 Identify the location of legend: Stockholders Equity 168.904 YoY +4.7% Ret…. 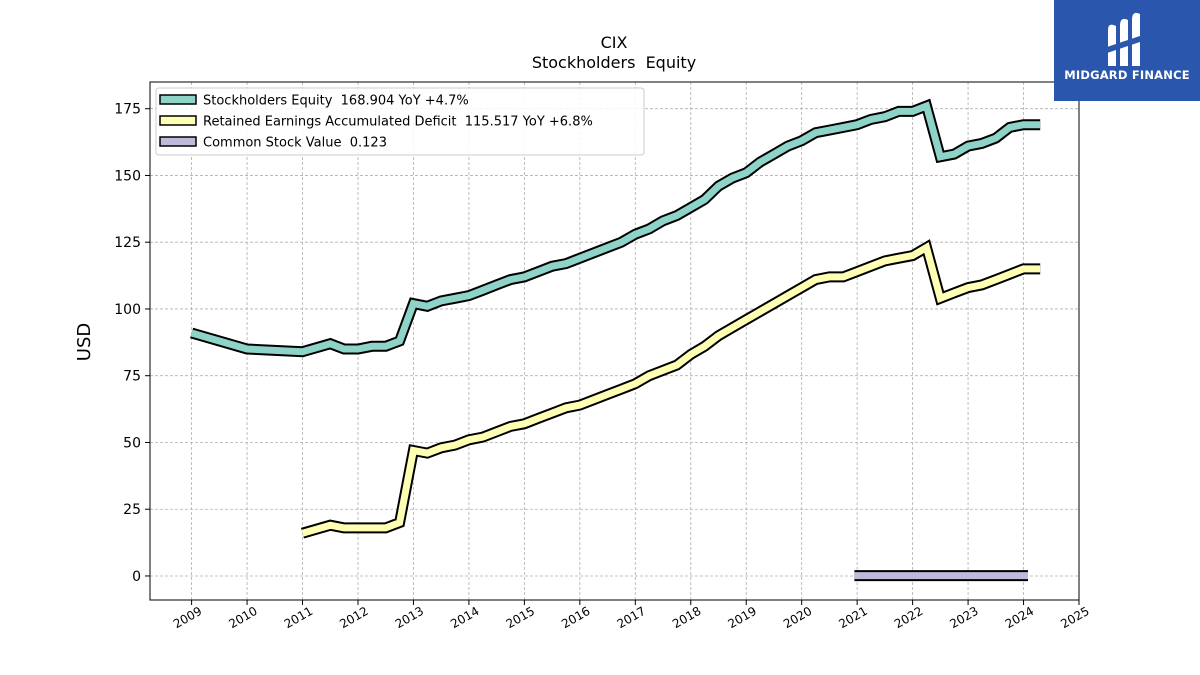
(400, 121).